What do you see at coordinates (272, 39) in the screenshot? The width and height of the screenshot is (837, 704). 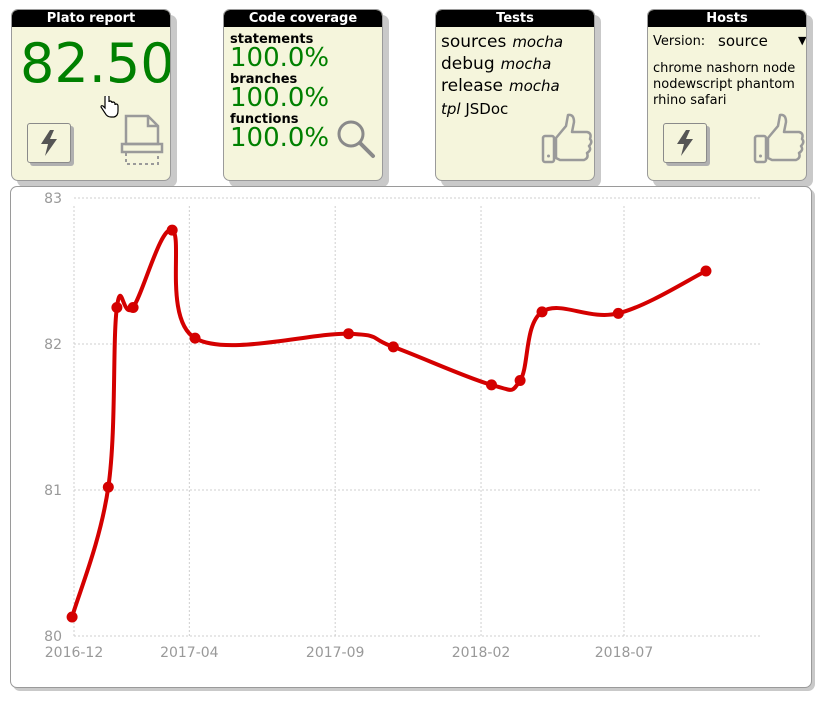 I see `statements-label: statements` at bounding box center [272, 39].